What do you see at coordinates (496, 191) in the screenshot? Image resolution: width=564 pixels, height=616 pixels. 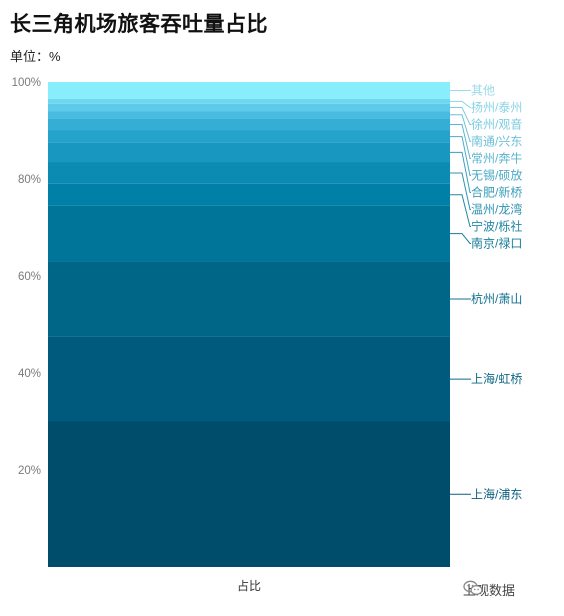 I see `series-label: 合肥/新桥` at bounding box center [496, 191].